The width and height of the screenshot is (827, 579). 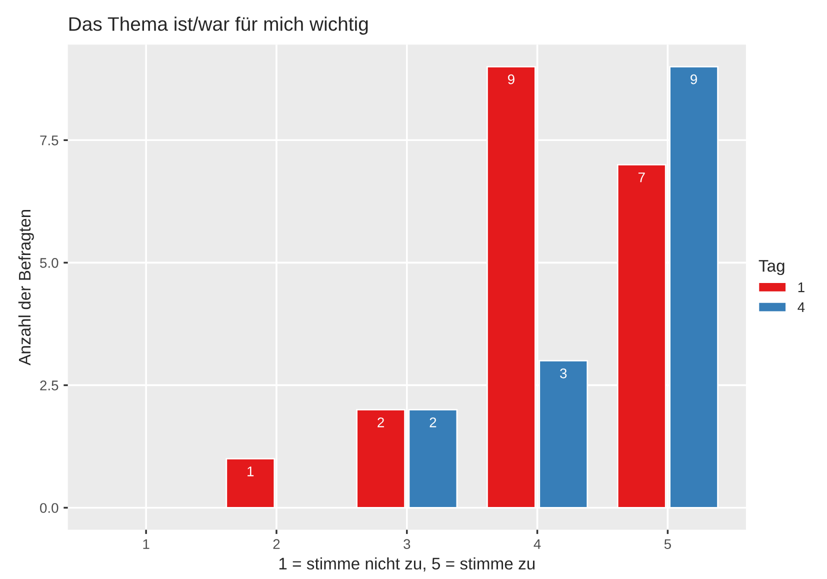 I want to click on x-tick-label: 4, so click(x=537, y=544).